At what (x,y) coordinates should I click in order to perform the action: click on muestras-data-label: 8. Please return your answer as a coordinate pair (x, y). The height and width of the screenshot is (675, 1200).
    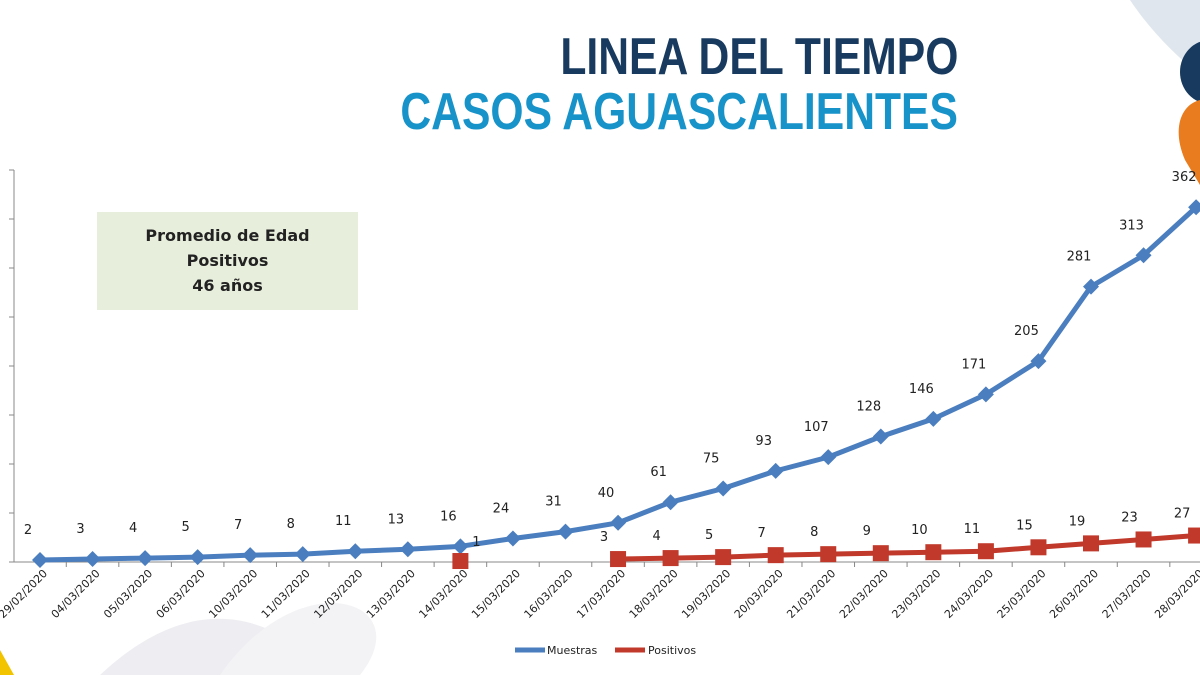
    Looking at the image, I should click on (291, 524).